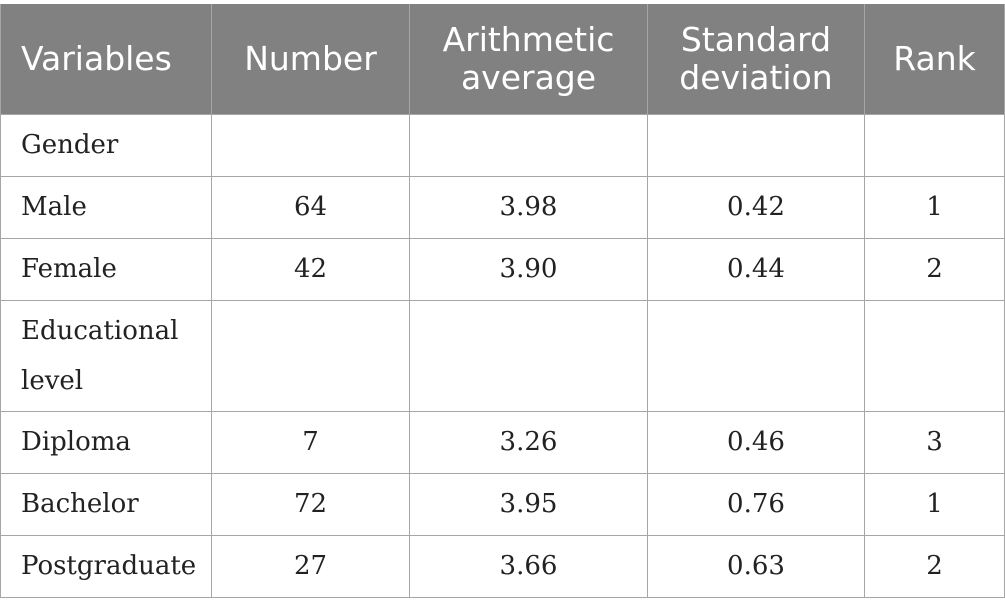  What do you see at coordinates (528, 504) in the screenshot?
I see `cell-average: 3.95` at bounding box center [528, 504].